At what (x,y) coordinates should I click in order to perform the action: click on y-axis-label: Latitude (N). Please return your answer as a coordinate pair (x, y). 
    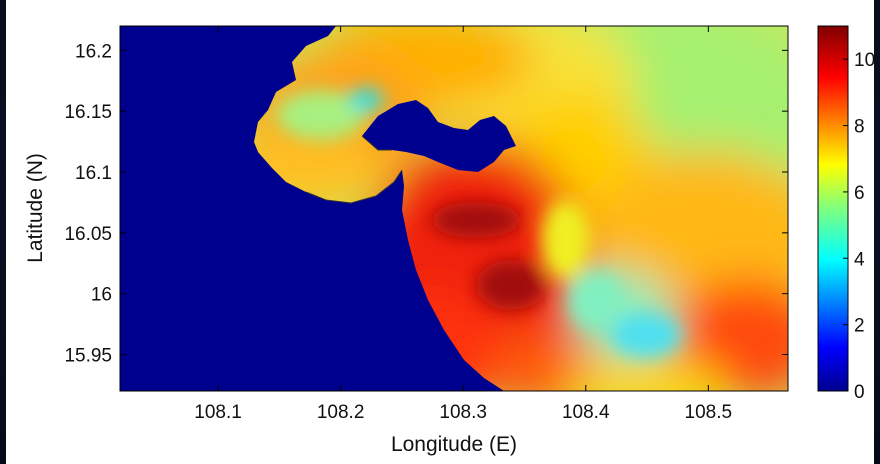
    Looking at the image, I should click on (35, 208).